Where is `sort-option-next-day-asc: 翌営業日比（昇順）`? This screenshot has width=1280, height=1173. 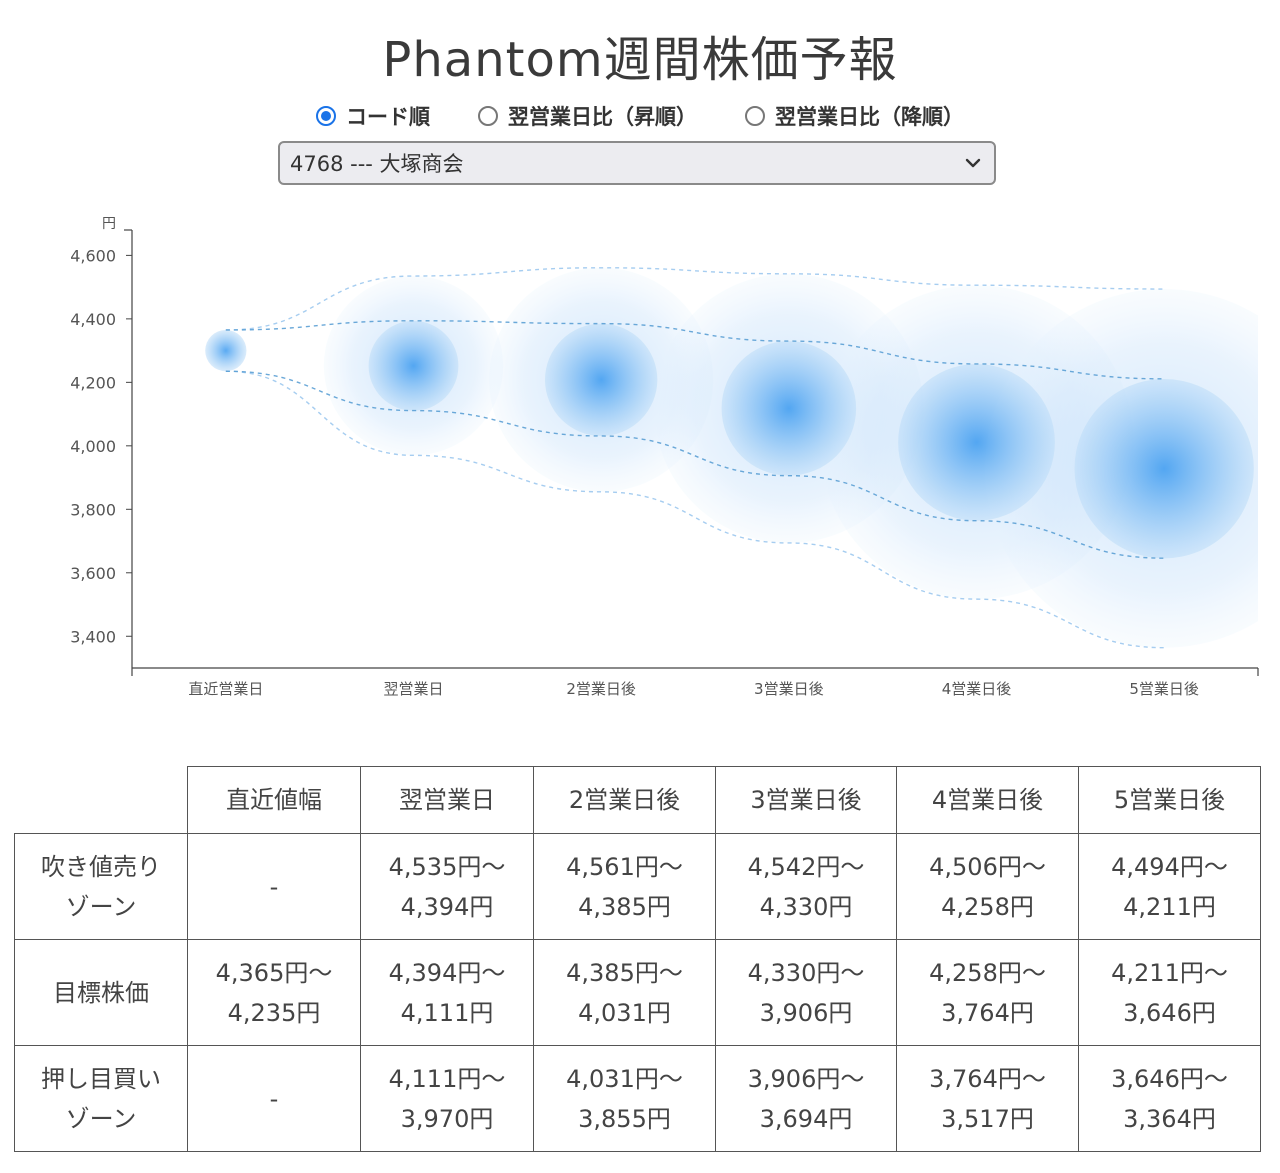 sort-option-next-day-asc: 翌営業日比（昇順） is located at coordinates (587, 116).